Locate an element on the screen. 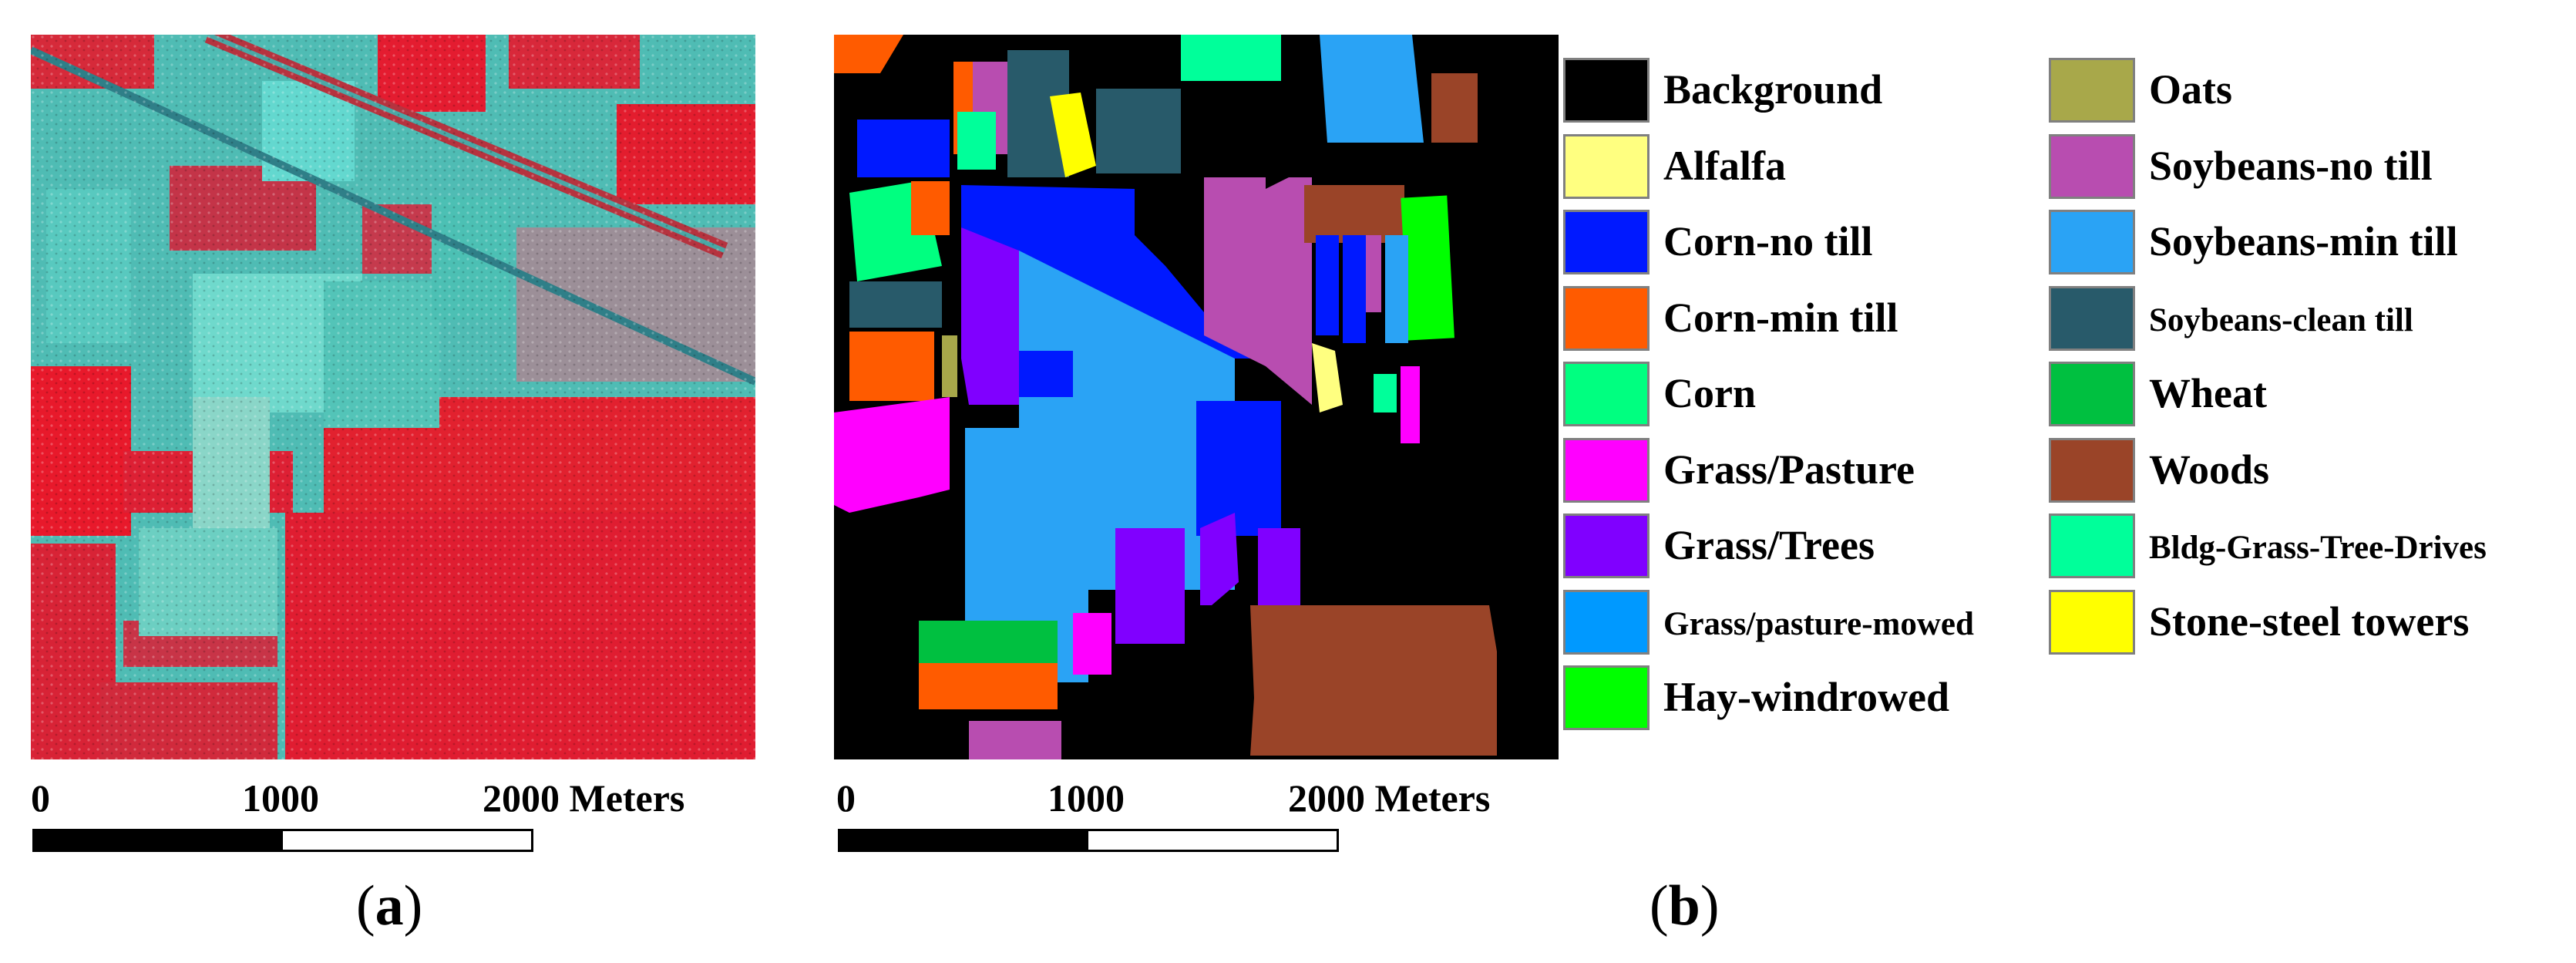 The height and width of the screenshot is (963, 2576). sublabel-b: (b) is located at coordinates (1685, 906).